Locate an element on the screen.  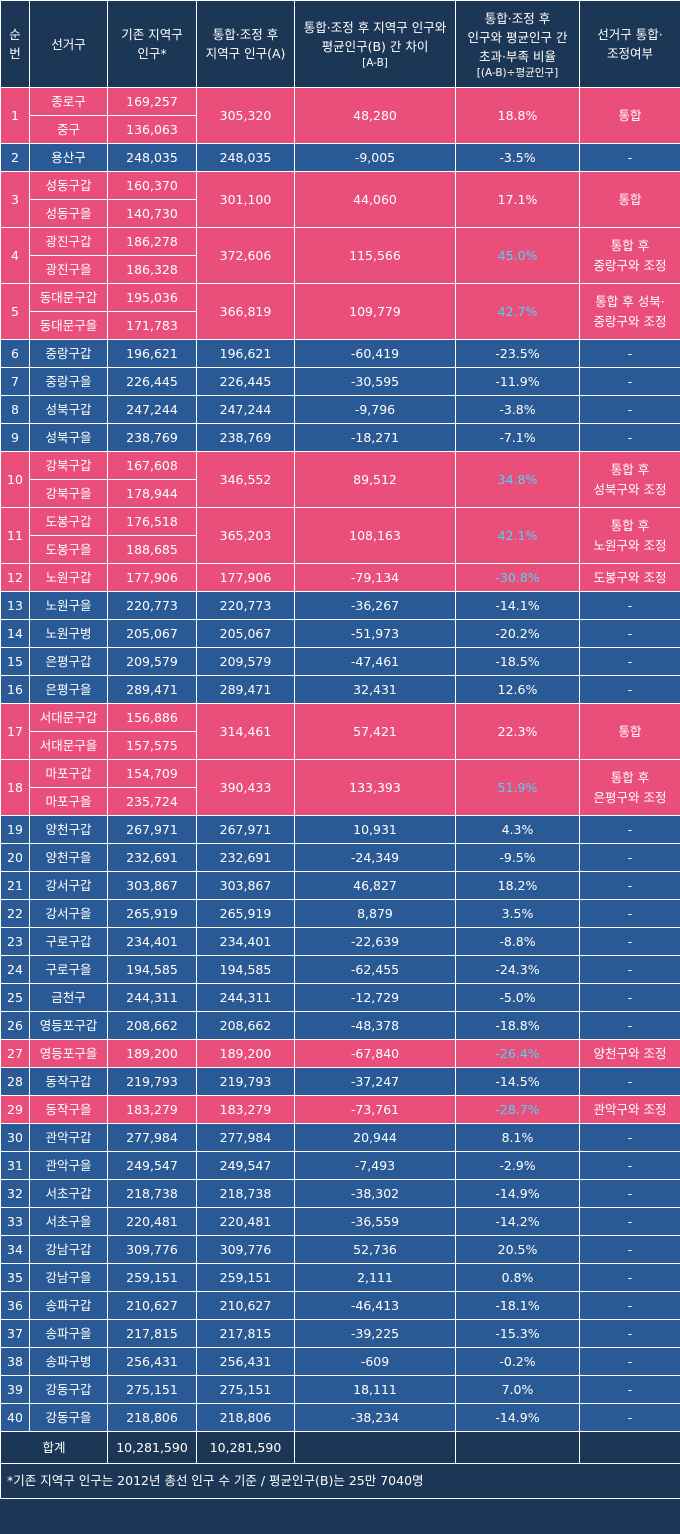
pop-ratio: -28.7% is located at coordinates (517, 1109).